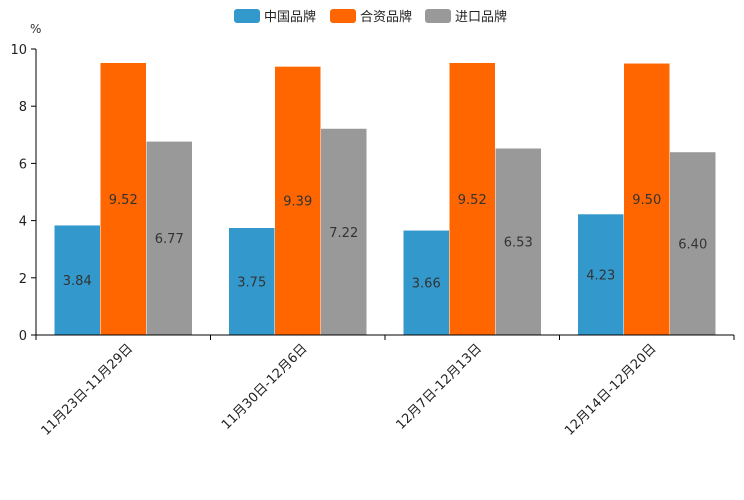 The image size is (744, 500). What do you see at coordinates (265, 387) in the screenshot?
I see `x-tick-label: 11月30日-12月6日` at bounding box center [265, 387].